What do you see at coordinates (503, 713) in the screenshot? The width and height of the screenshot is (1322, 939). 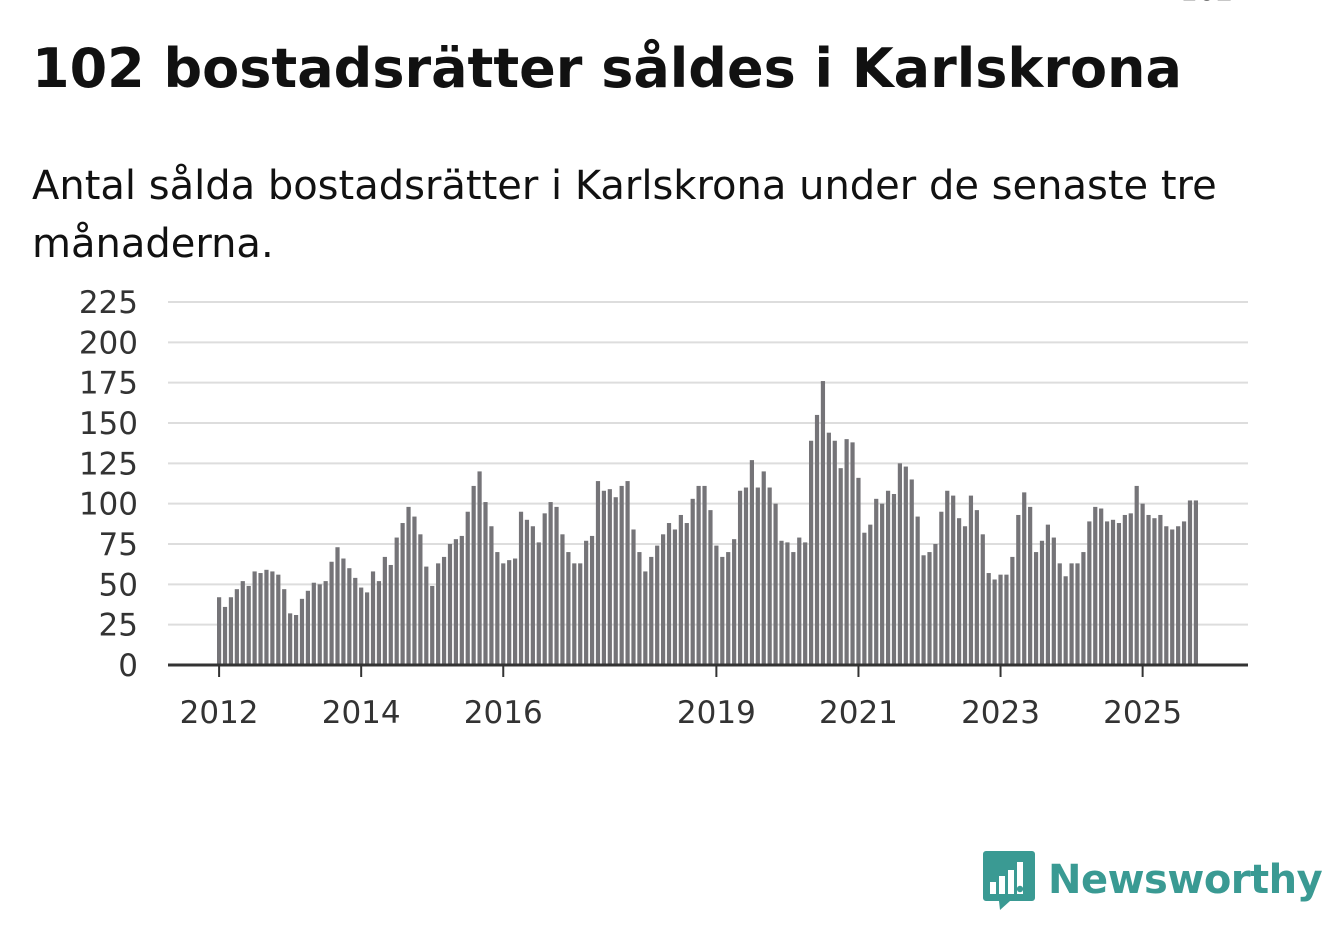 I see `x-tick-label: 2016` at bounding box center [503, 713].